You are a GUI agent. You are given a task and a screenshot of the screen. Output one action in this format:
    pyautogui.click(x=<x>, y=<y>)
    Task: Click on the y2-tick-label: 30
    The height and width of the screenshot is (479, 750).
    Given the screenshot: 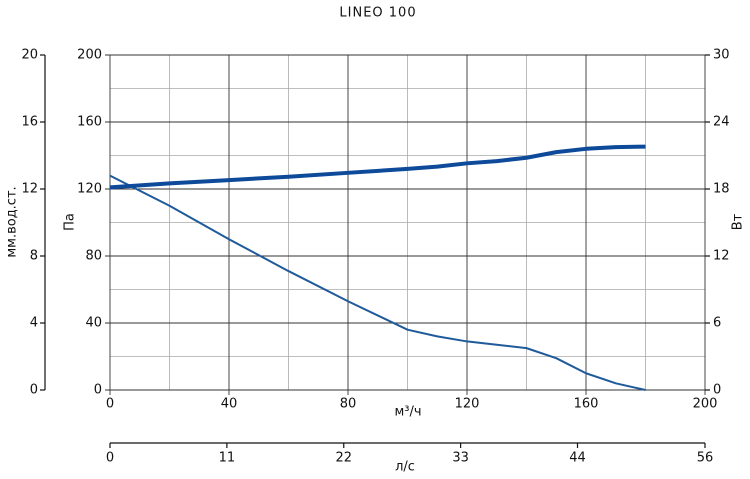 What is the action you would take?
    pyautogui.click(x=721, y=55)
    